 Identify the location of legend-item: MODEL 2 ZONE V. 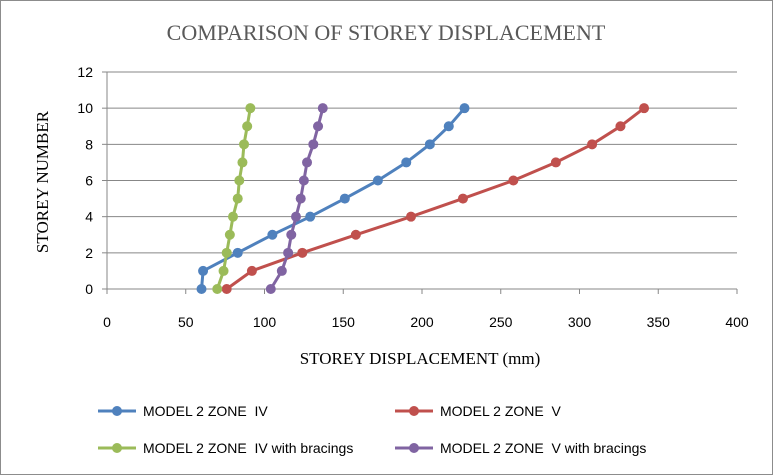
(478, 411).